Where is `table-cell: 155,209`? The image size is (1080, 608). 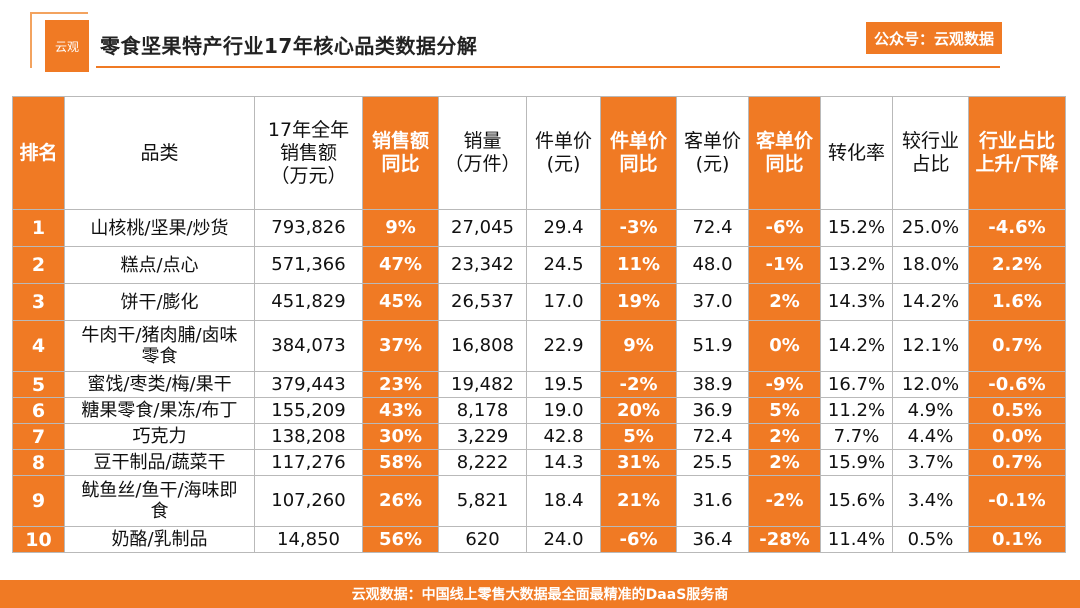
table-cell: 155,209 is located at coordinates (308, 410).